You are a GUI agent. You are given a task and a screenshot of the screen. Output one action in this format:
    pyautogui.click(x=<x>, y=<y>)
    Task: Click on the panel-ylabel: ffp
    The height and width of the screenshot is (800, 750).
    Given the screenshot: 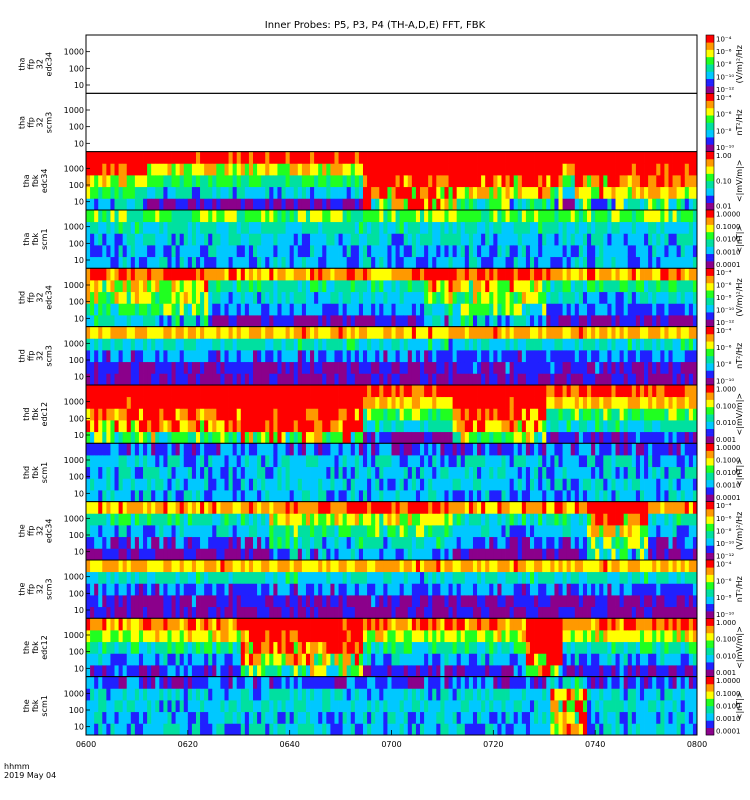 What is the action you would take?
    pyautogui.click(x=31, y=356)
    